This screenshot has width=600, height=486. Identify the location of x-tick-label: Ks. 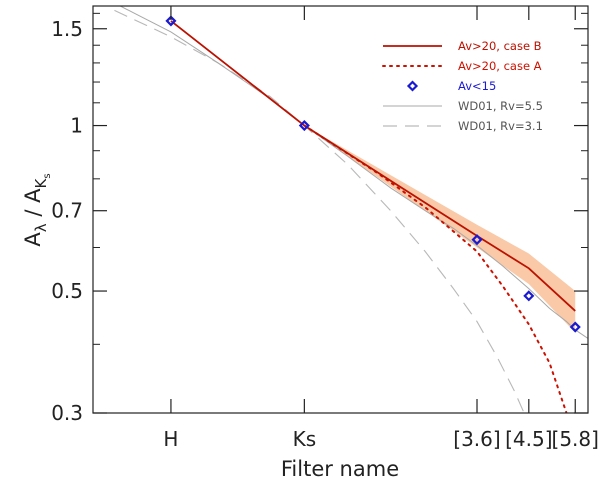
(305, 439).